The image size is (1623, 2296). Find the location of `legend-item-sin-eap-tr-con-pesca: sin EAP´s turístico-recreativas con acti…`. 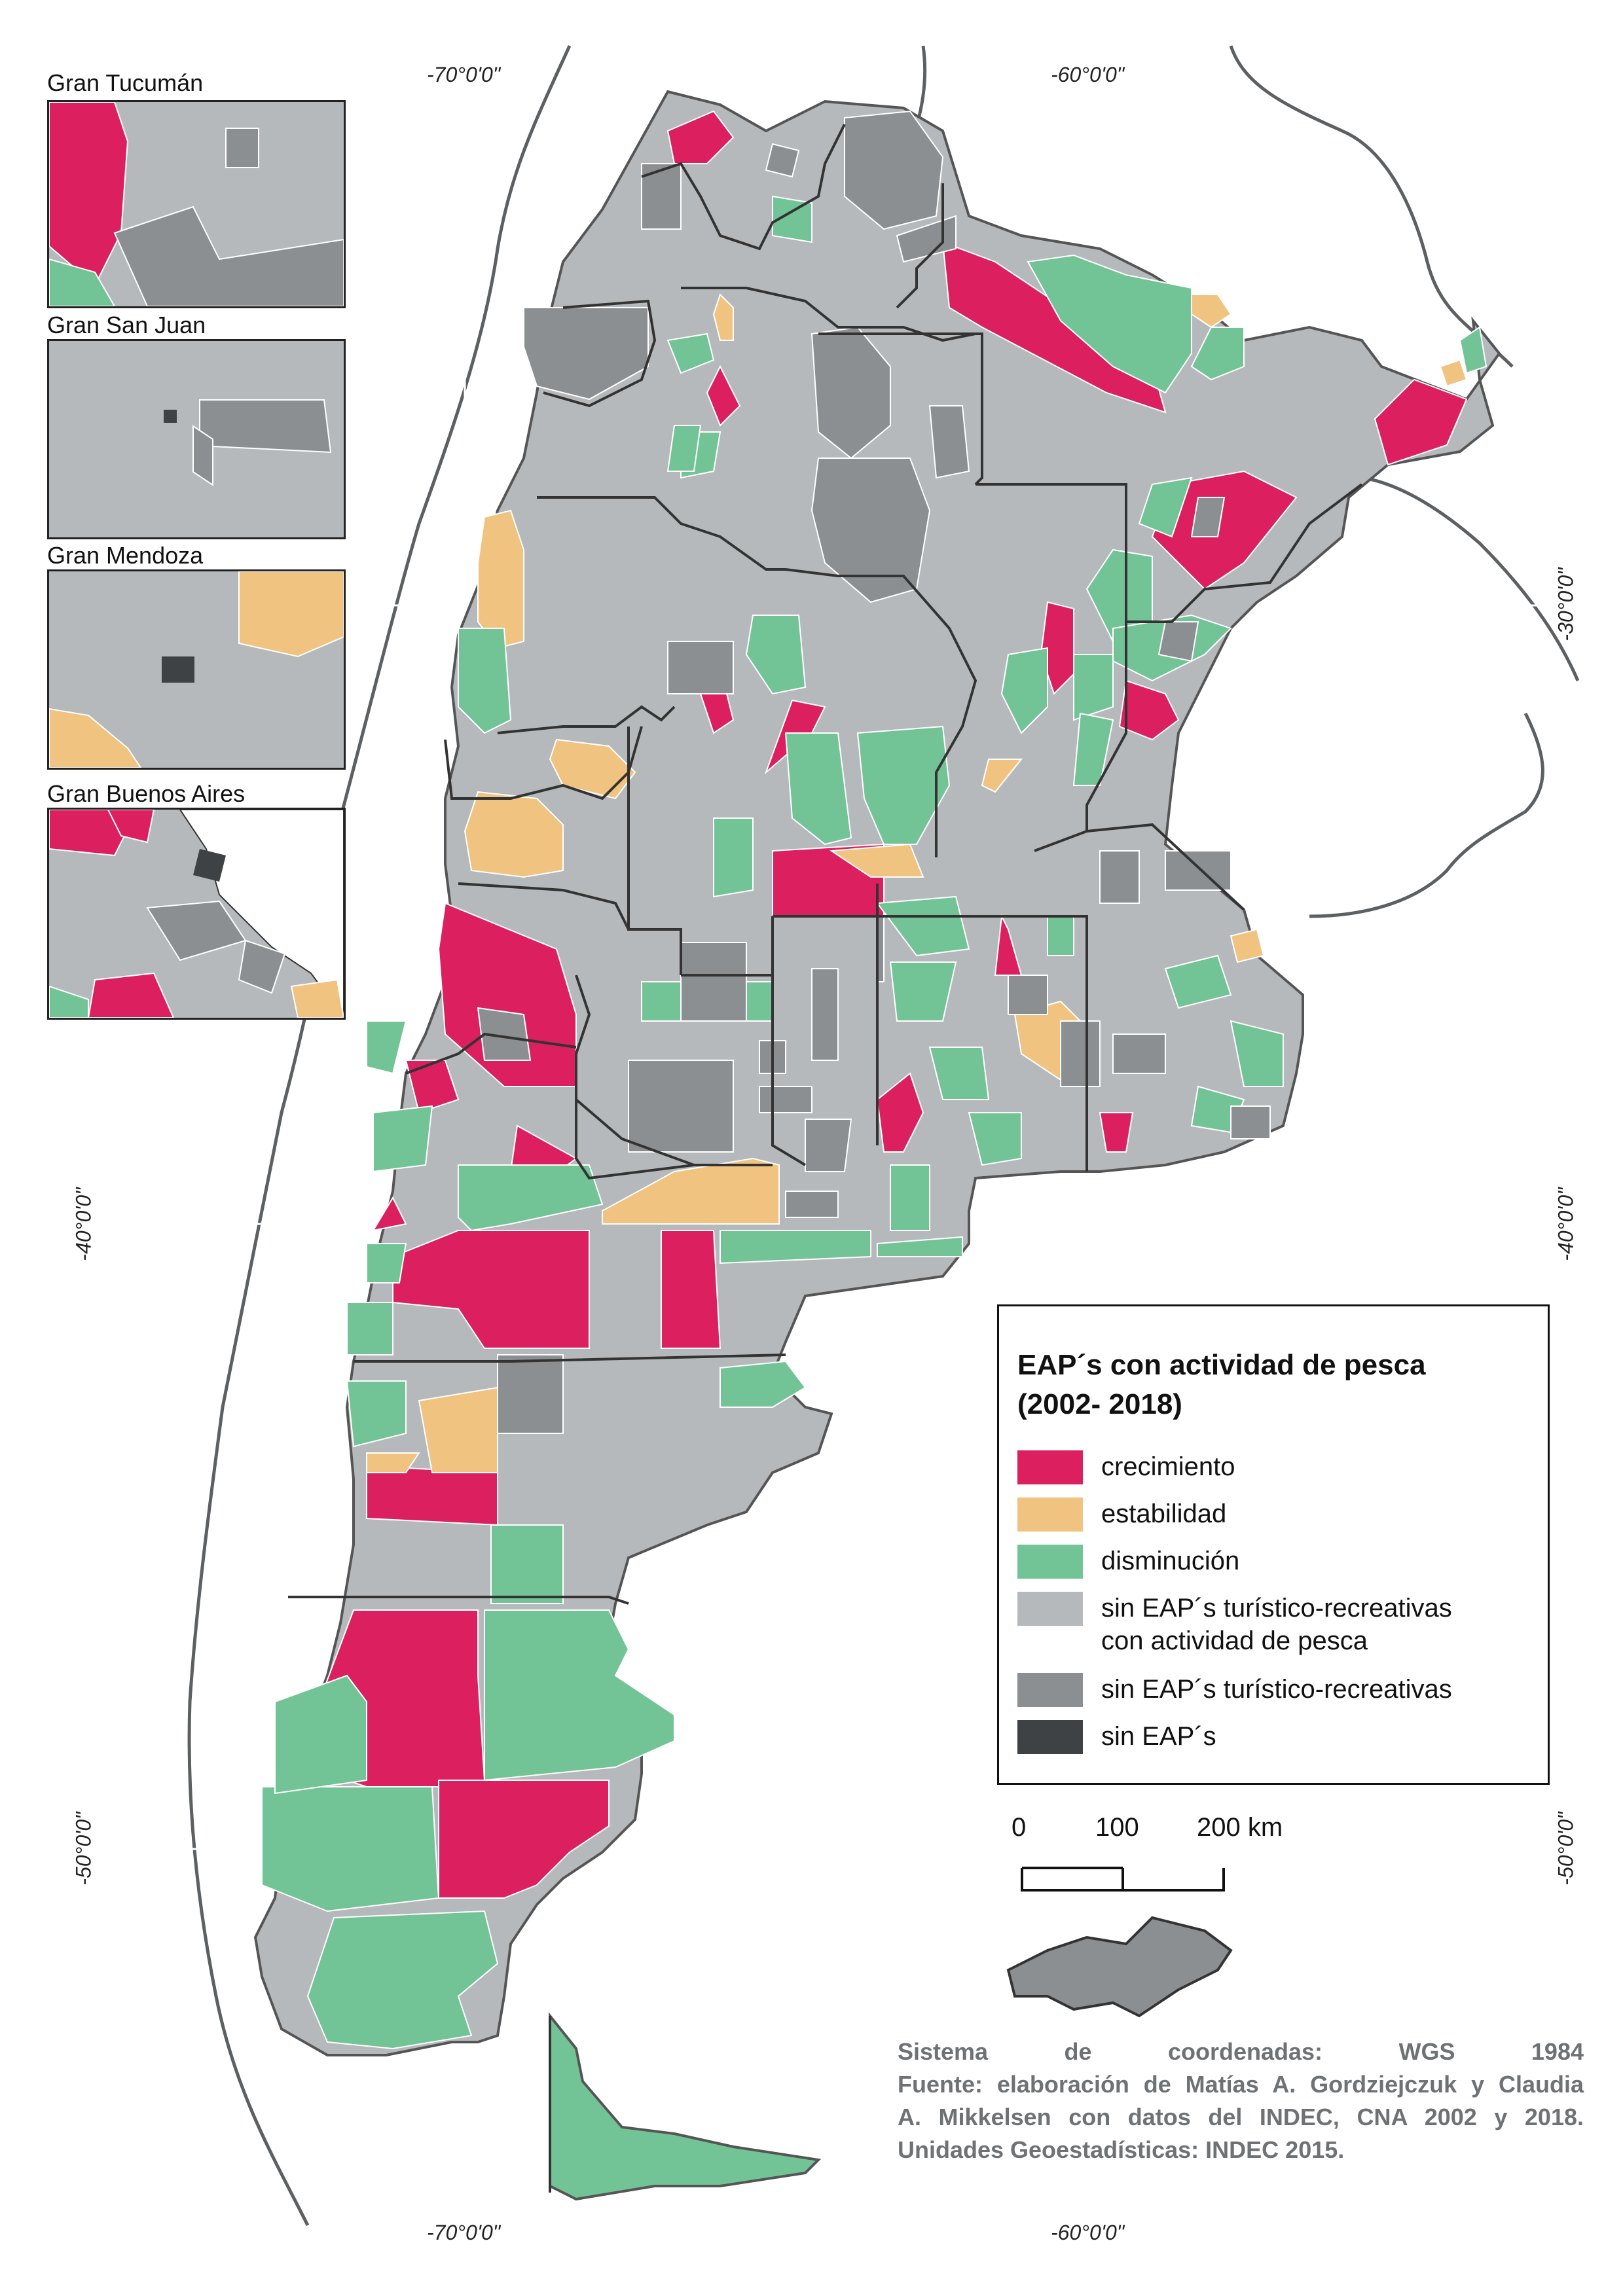

legend-item-sin-eap-tr-con-pesca: sin EAP´s turístico-recreativas con acti… is located at coordinates (1234, 1628).